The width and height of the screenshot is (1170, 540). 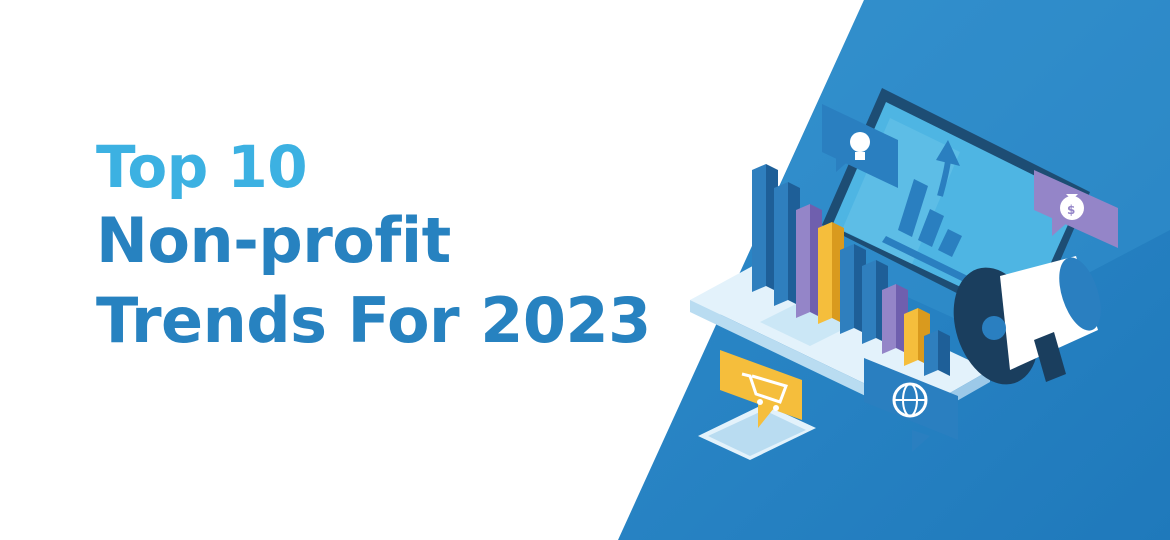 I want to click on title-line-non-profit: Non-profit, so click(x=273, y=240).